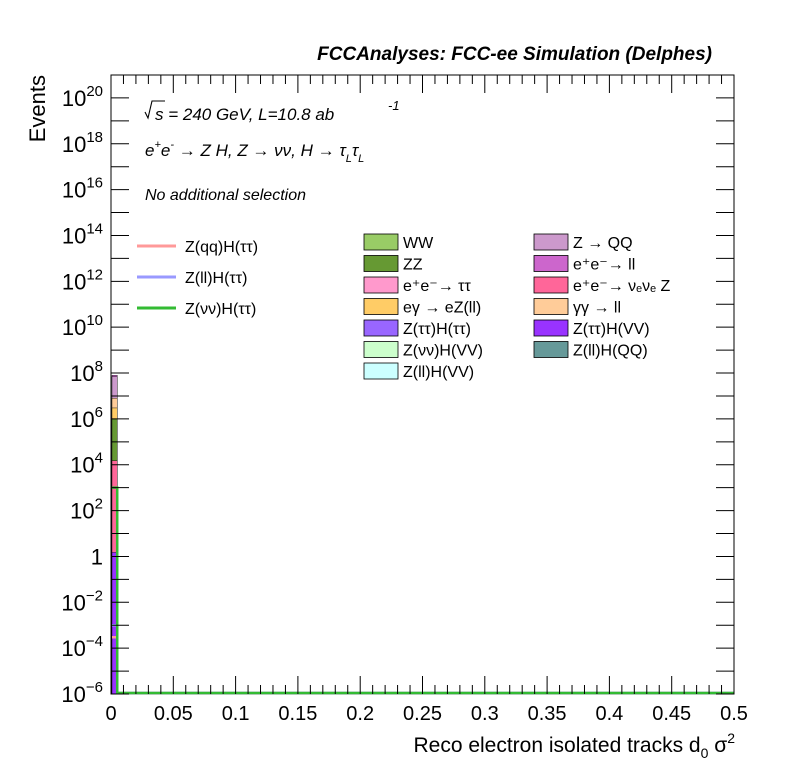 This screenshot has width=796, height=772. Describe the element at coordinates (225, 195) in the screenshot. I see `selection-annotation: No additional selection` at that location.